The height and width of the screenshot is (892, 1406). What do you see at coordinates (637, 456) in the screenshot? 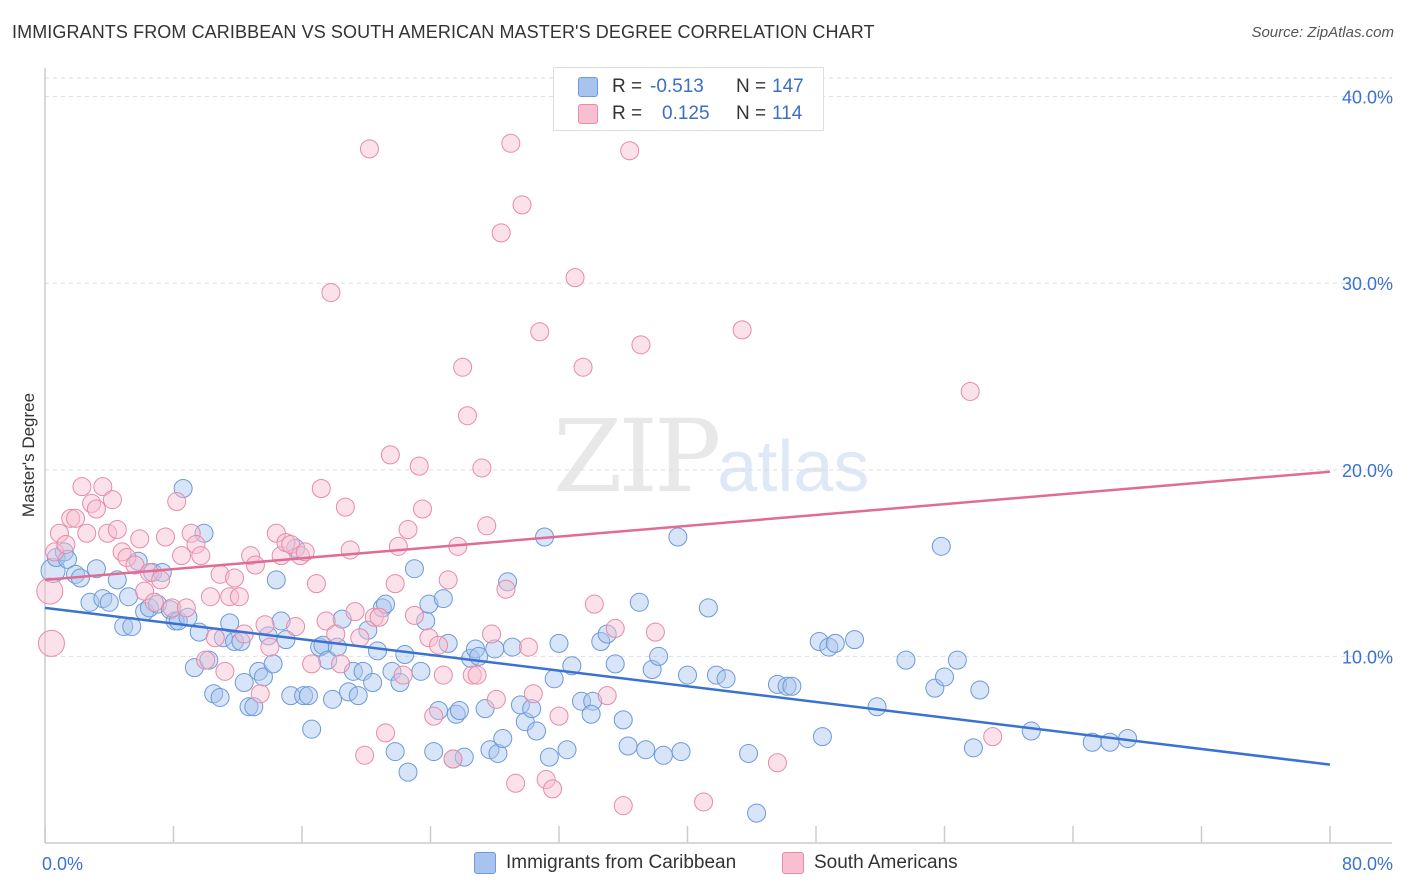
I see `watermark-zip: ZIP` at bounding box center [637, 456].